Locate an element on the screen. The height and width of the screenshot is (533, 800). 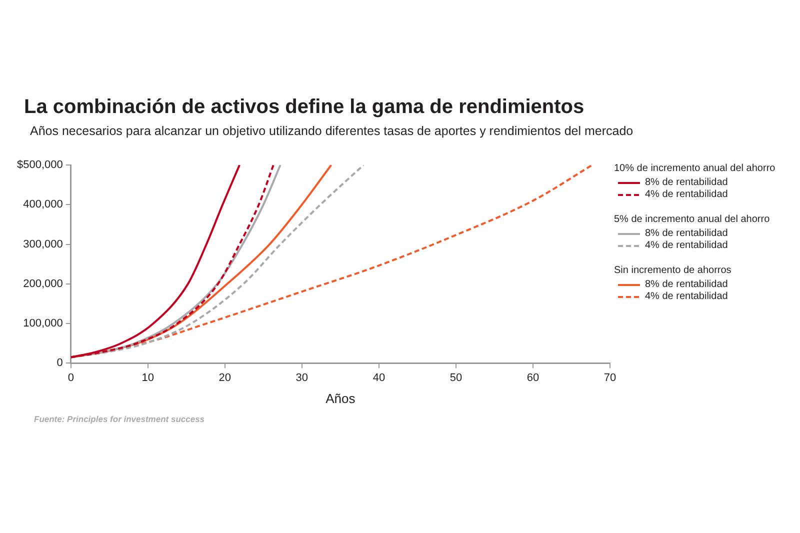
chart-subtitle: Años necesarios para alcanzar un objetivo utilizando diferentes tasas de aportes y rendimientos del mercado is located at coordinates (332, 131).